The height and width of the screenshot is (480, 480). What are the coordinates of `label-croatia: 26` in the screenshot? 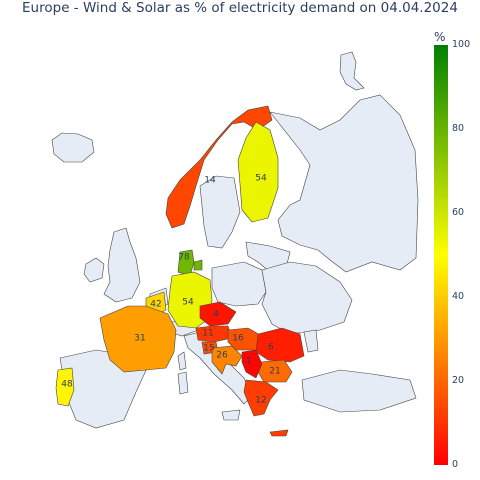 It's located at (222, 356).